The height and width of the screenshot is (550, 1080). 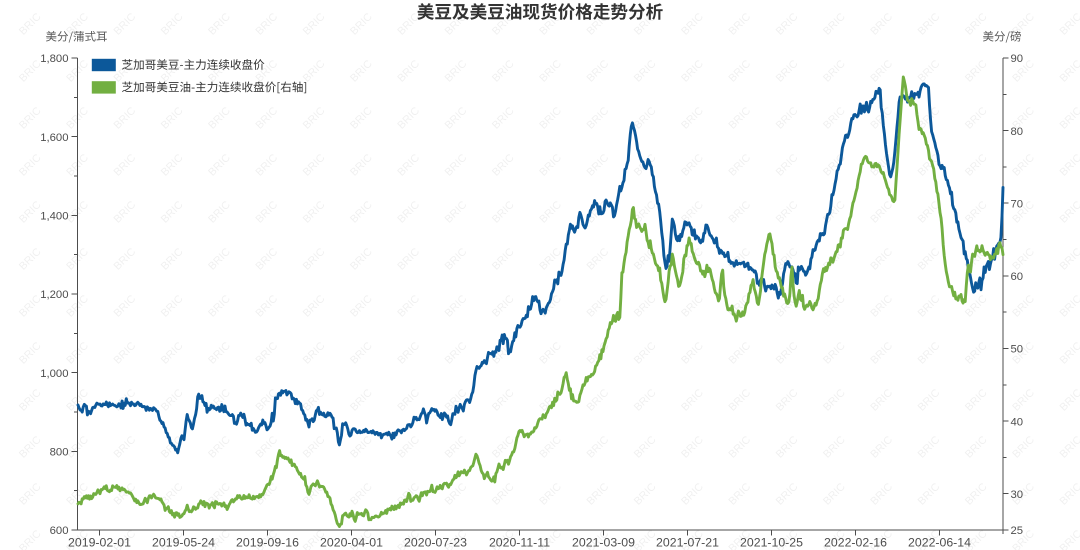 I want to click on svg-text: 2022-02-16, so click(x=855, y=543).